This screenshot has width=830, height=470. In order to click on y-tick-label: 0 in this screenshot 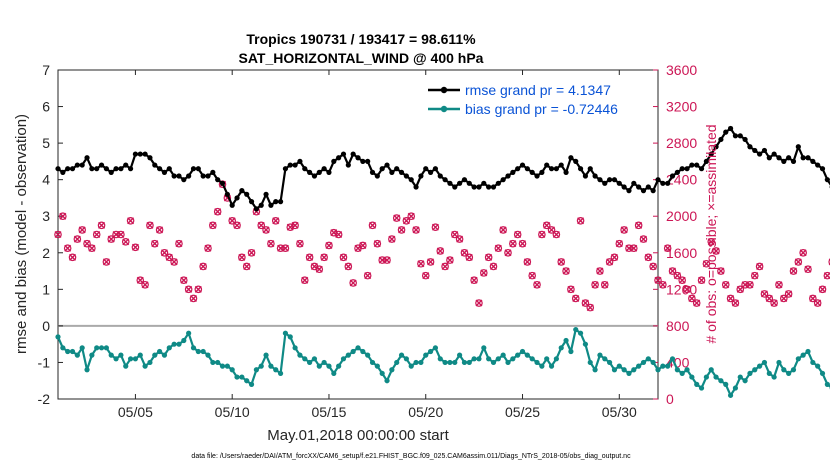, I will do `click(46, 326)`.